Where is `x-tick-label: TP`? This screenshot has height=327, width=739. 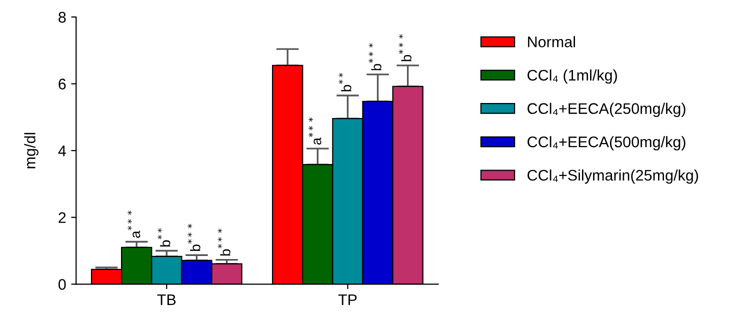
x-tick-label: TP is located at coordinates (347, 299).